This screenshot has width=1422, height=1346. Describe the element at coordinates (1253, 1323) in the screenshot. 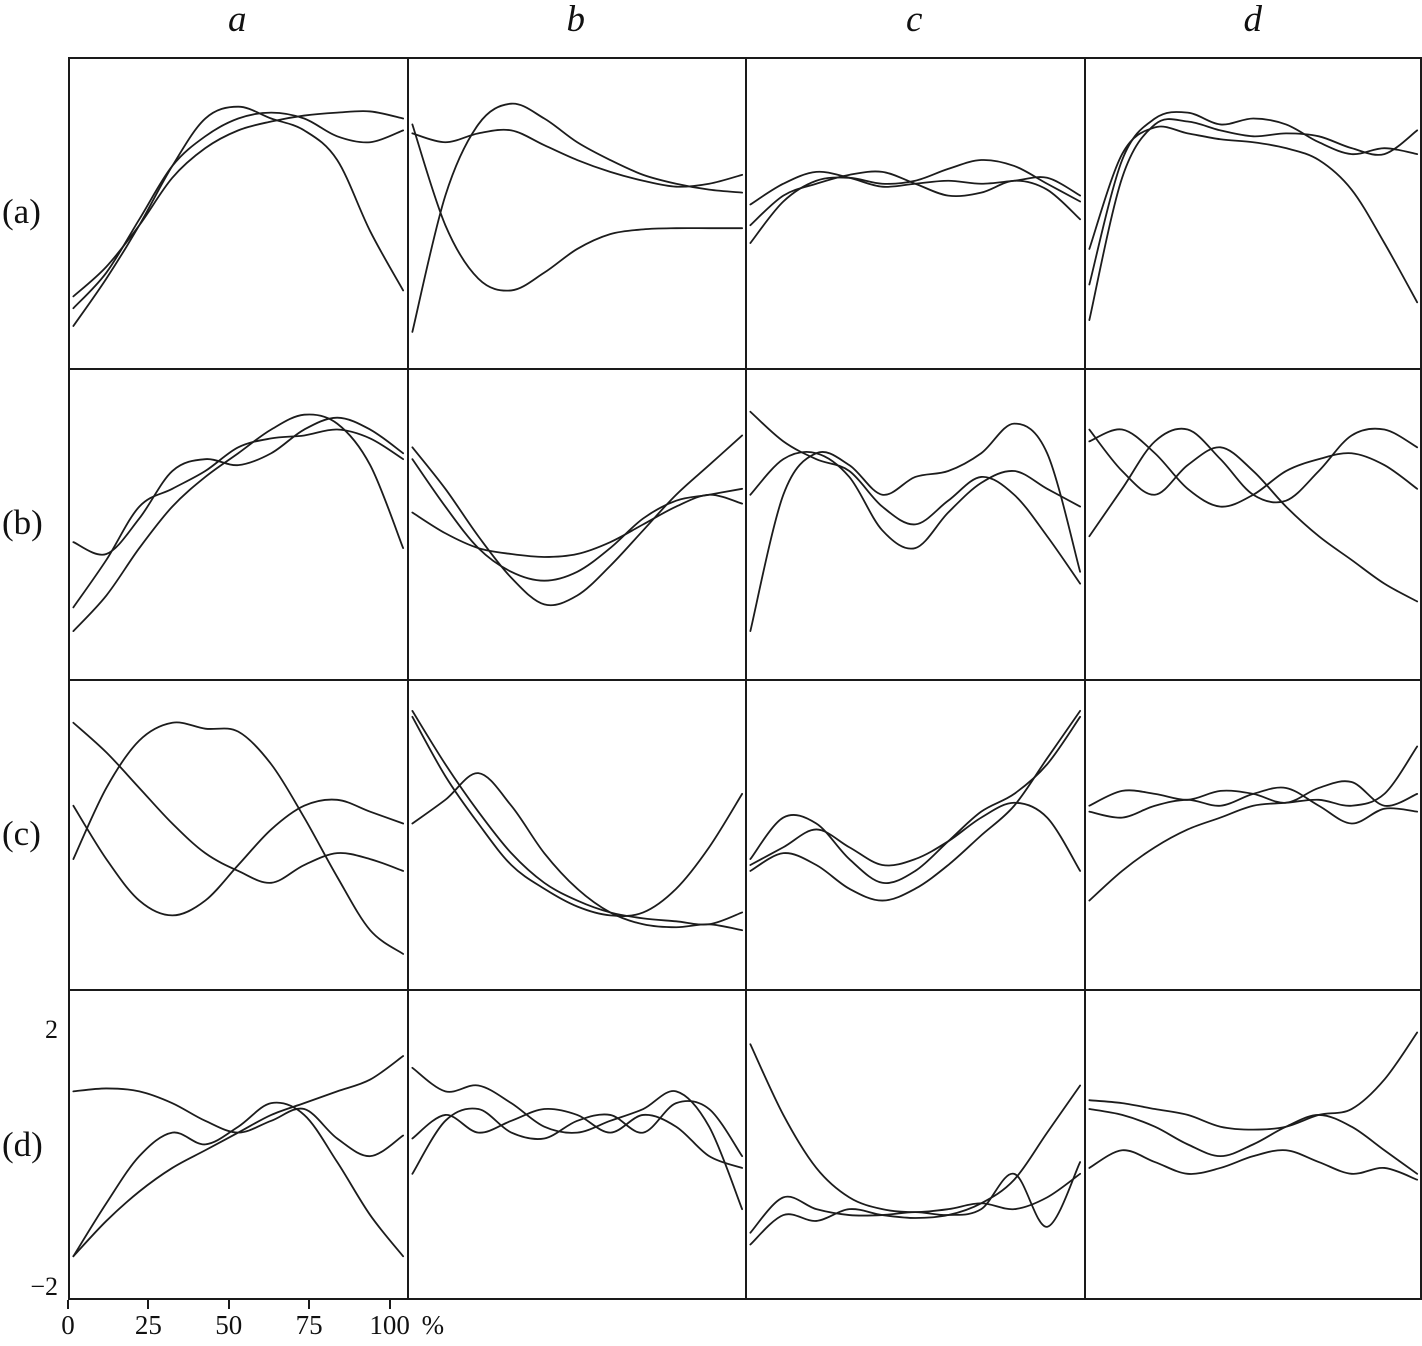

I see `axis-spacer-d` at that location.